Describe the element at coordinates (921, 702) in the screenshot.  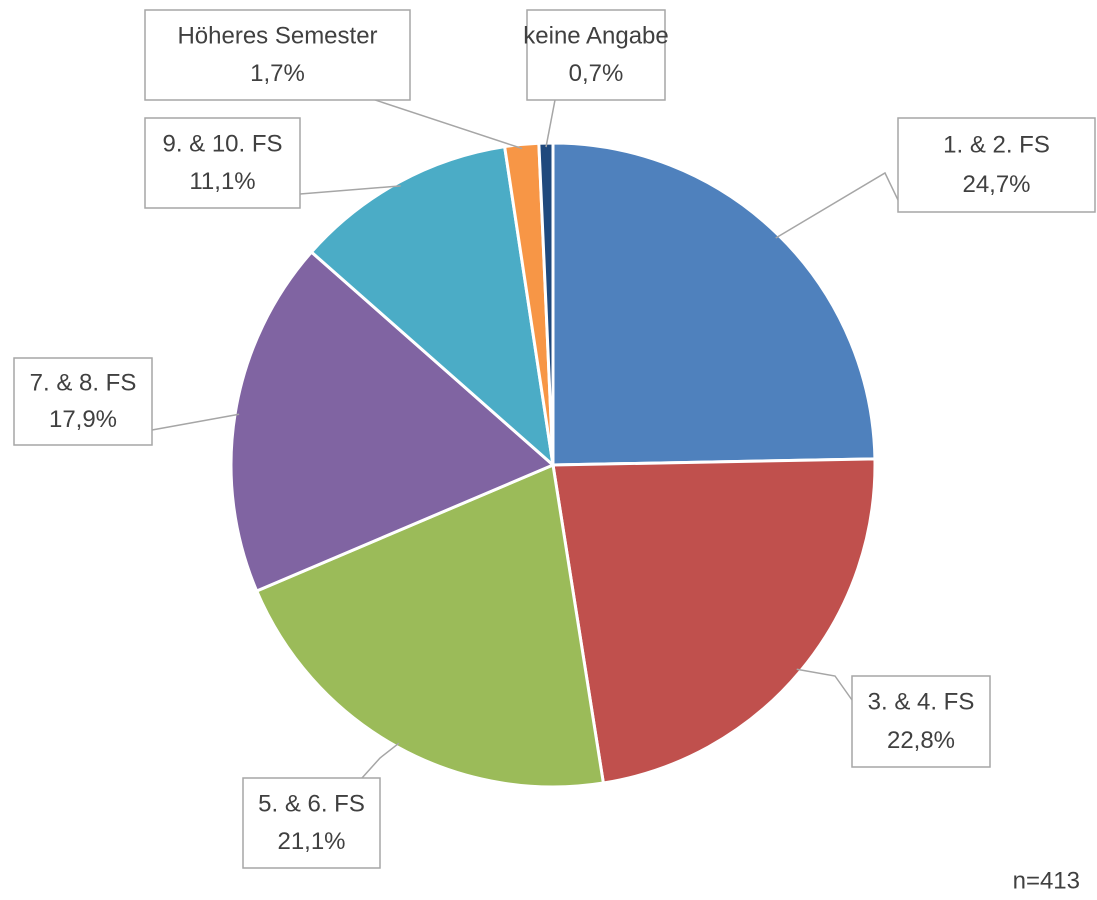
I see `category-label: 3. & 4. FS` at that location.